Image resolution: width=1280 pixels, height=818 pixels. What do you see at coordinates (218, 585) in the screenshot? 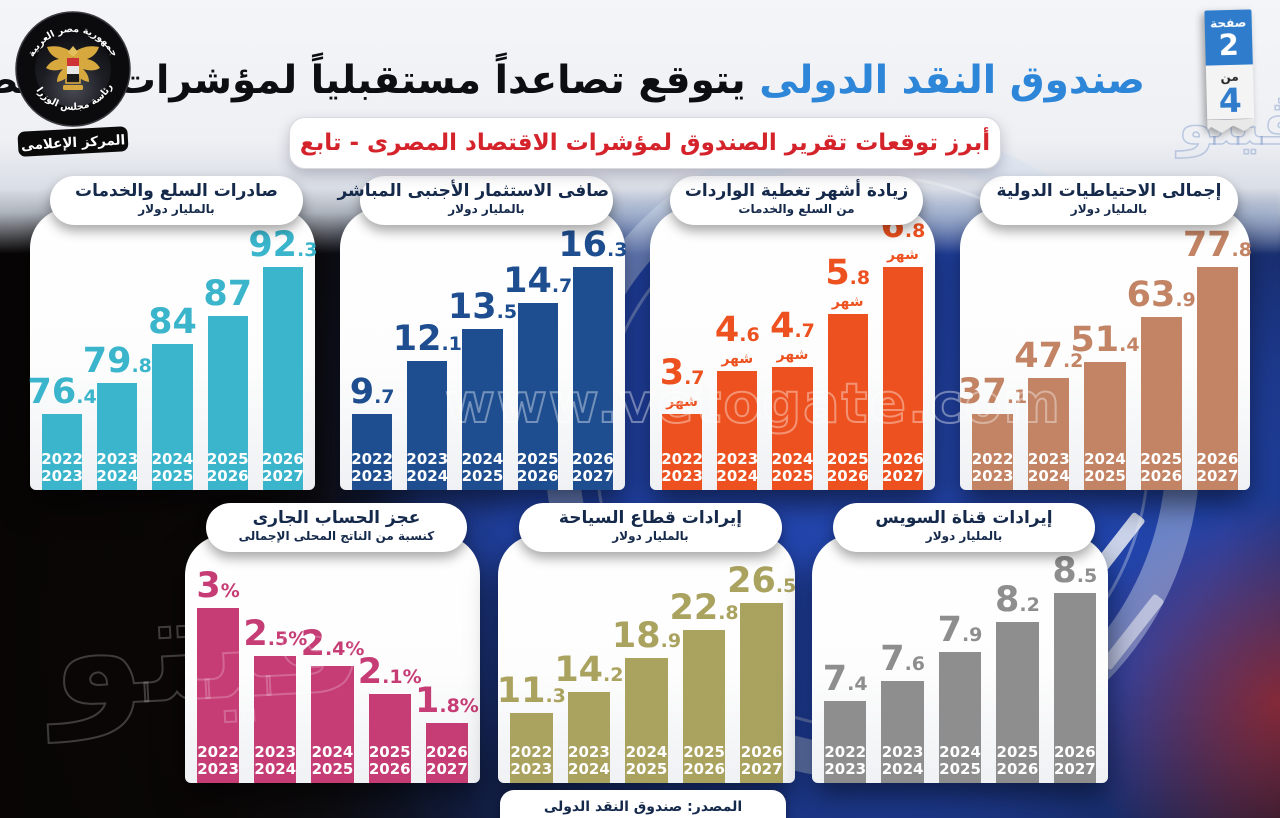
I see `bar-value-label: 3%` at bounding box center [218, 585].